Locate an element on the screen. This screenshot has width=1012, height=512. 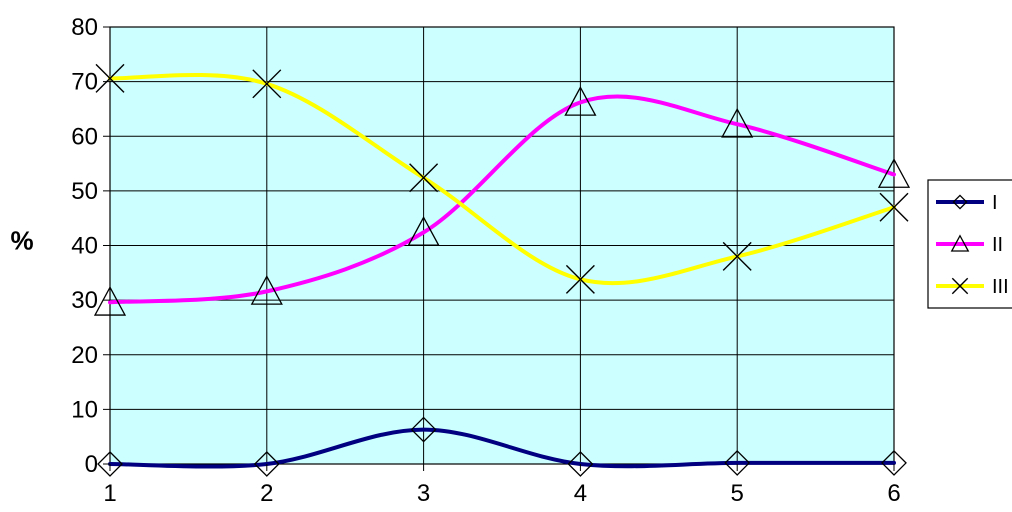
y-axis-title: % is located at coordinates (21, 241).